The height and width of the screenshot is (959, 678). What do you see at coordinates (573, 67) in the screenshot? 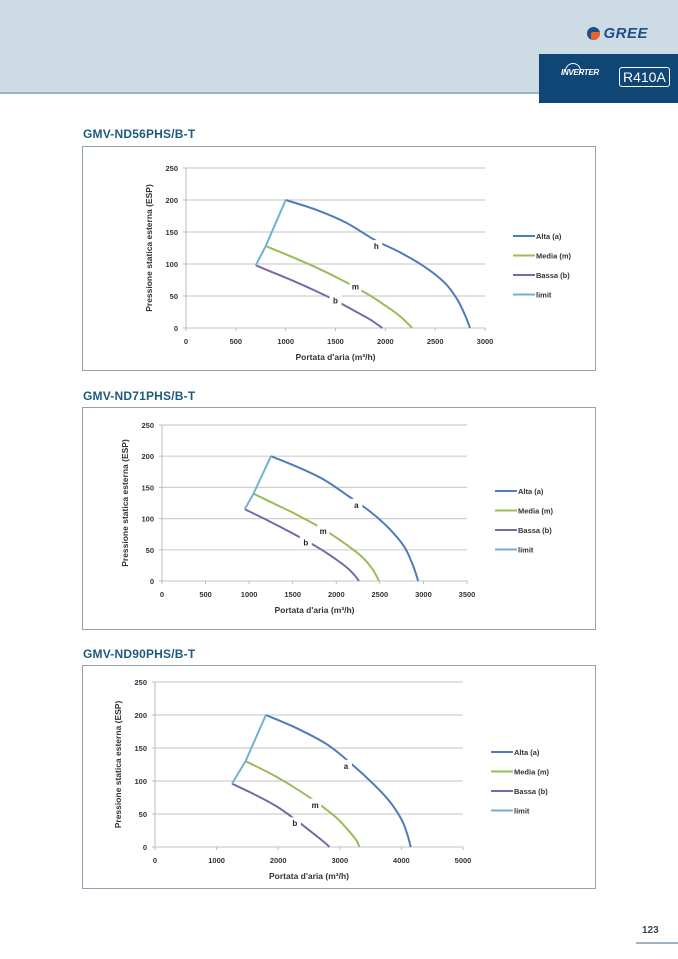
I see `inverter-arc-icon` at bounding box center [573, 67].